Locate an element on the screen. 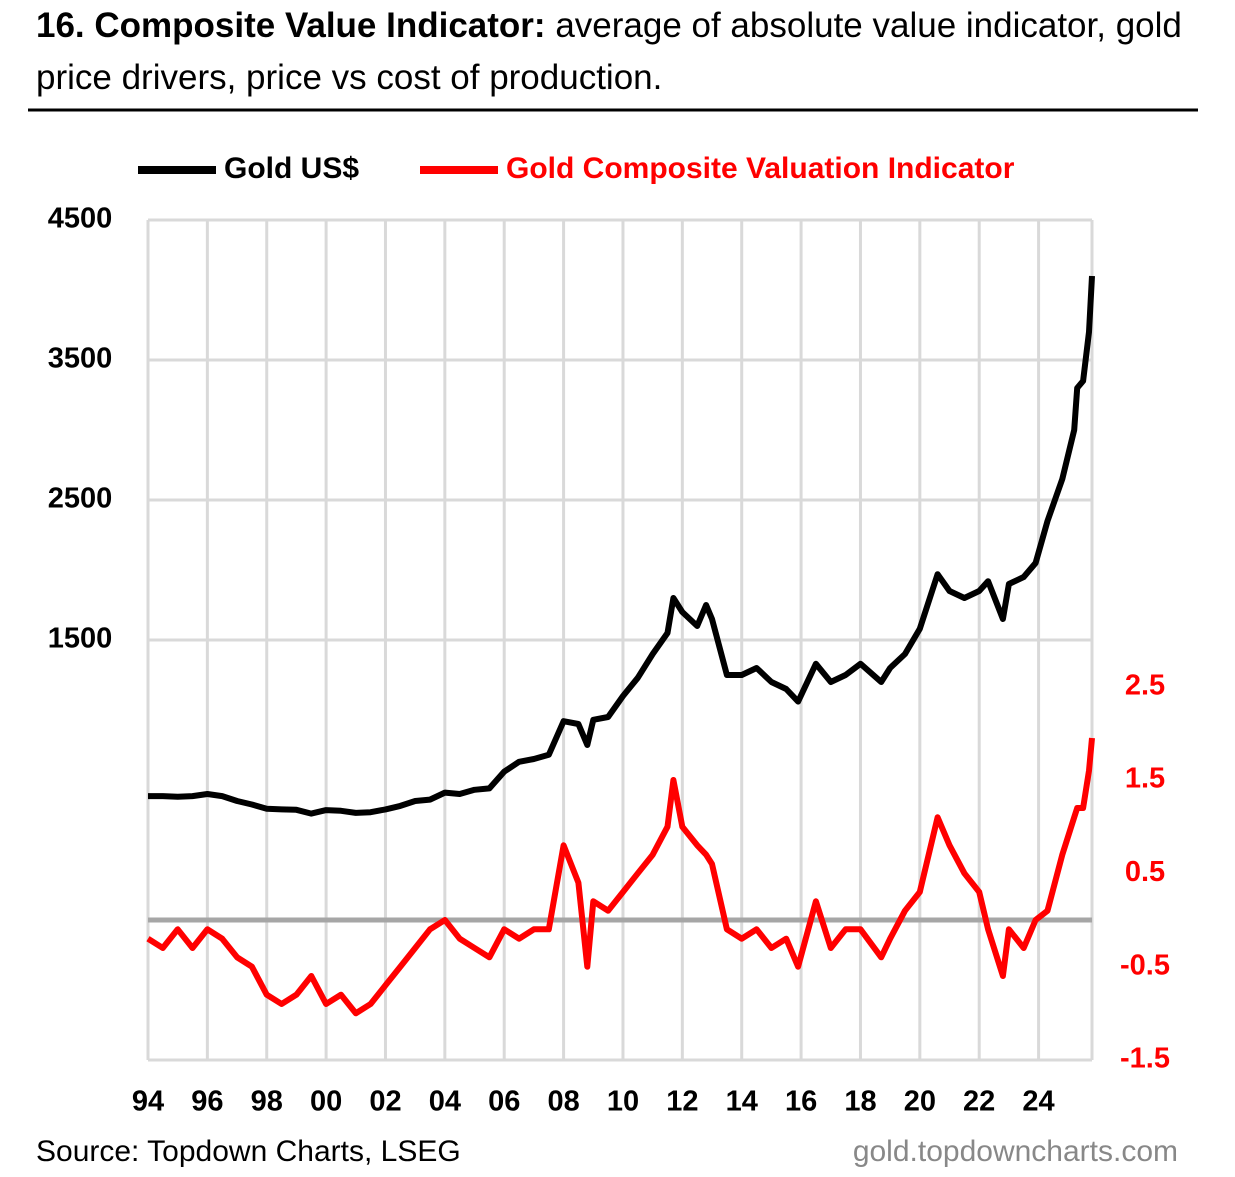 The width and height of the screenshot is (1235, 1177). x-tick-label: 08 is located at coordinates (563, 1102).